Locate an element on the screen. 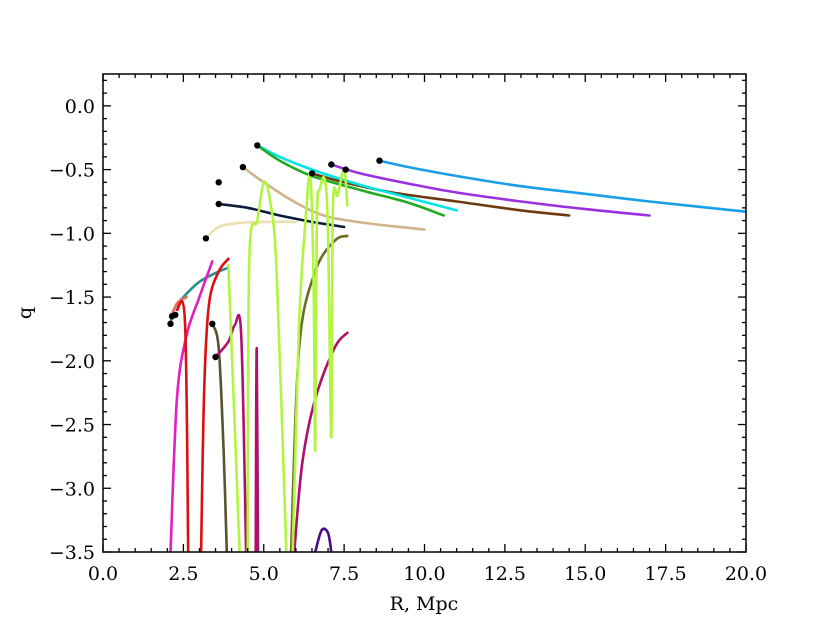 Image resolution: width=830 pixels, height=623 pixels. x-tick-label: 10.0 is located at coordinates (424, 574).